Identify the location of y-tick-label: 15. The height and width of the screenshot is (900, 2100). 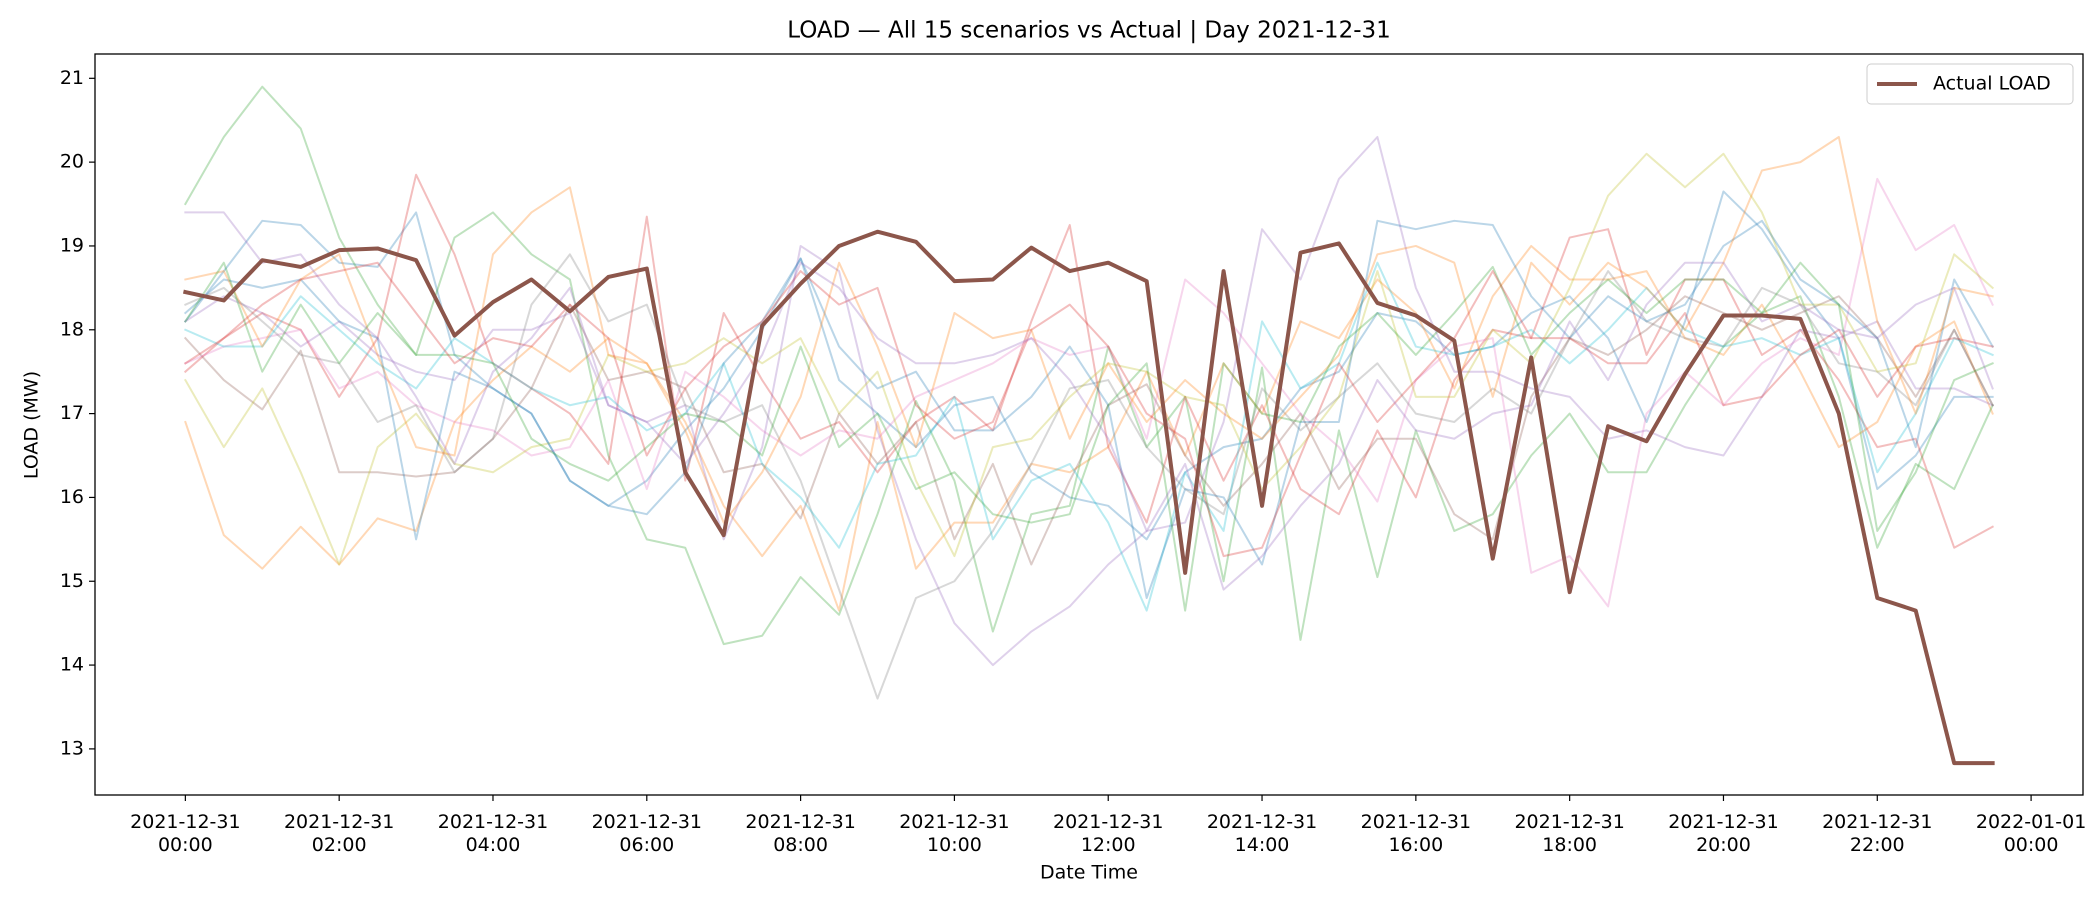
(72, 581).